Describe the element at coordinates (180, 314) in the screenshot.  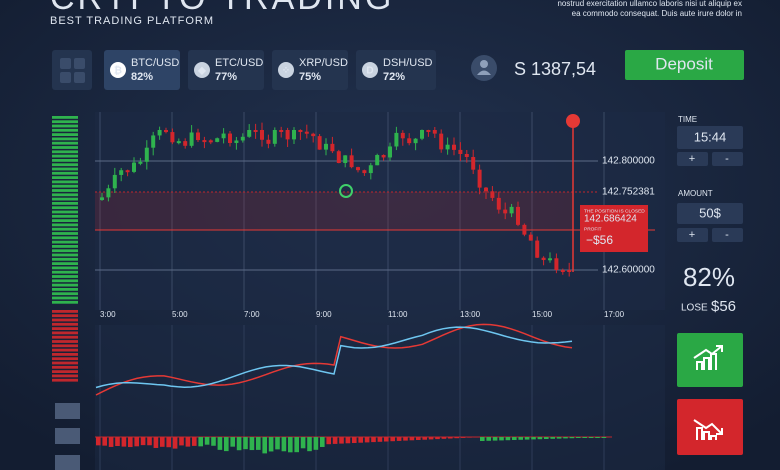
I see `time-label: 5:00` at that location.